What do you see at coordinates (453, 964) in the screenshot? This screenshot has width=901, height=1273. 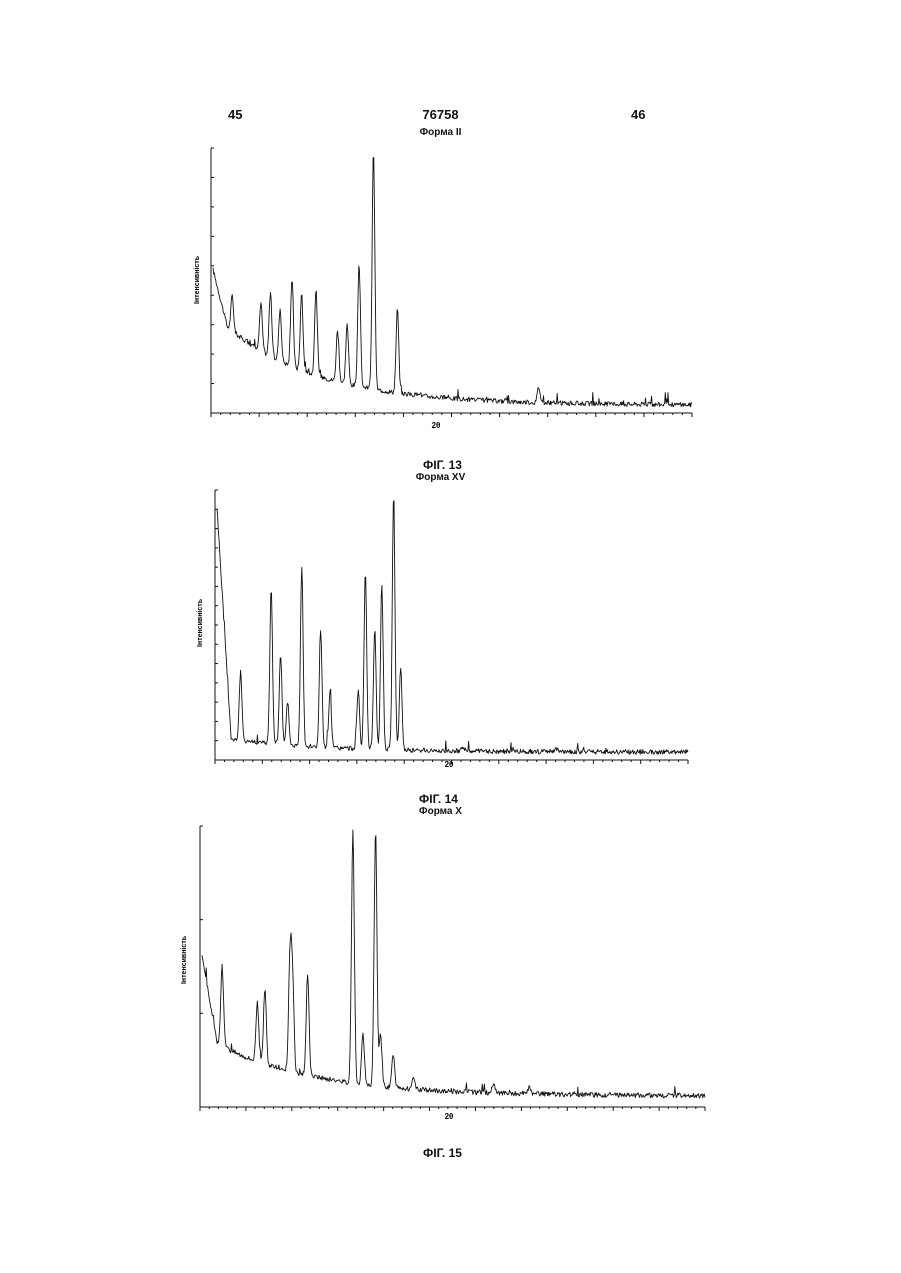 I see `diffraction-trace` at bounding box center [453, 964].